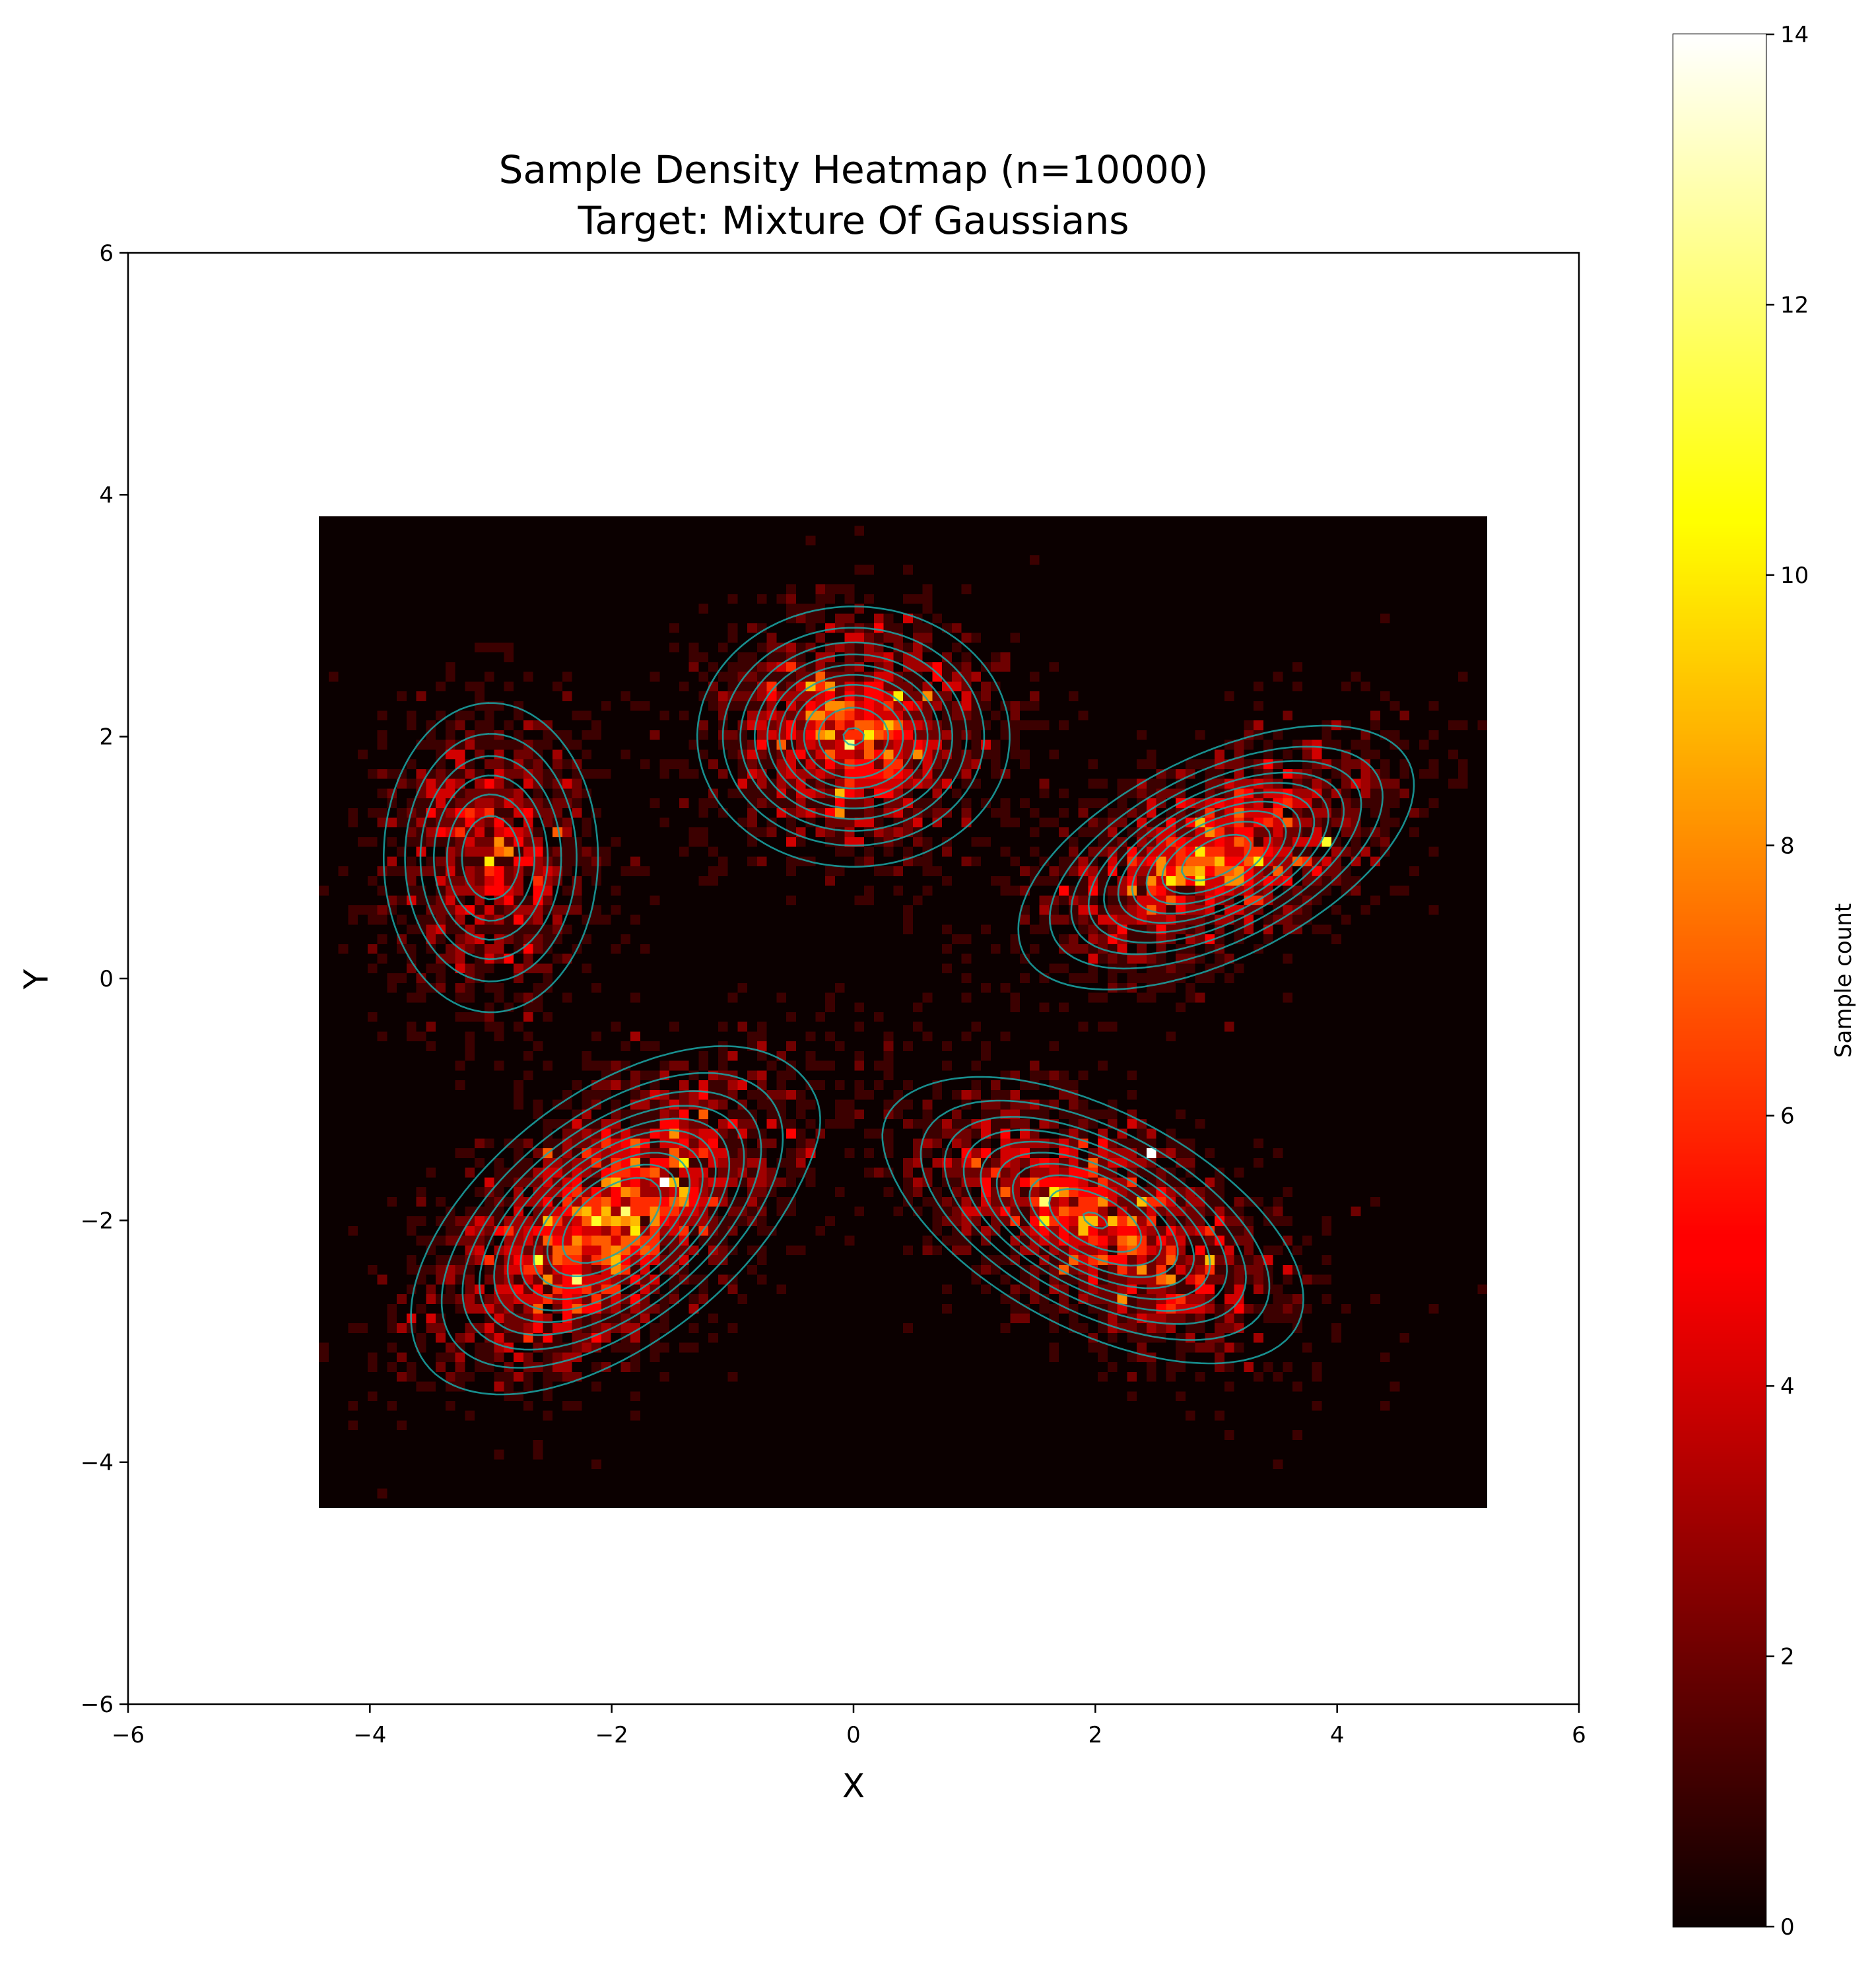  I want to click on colorbar-tick-label: 0, so click(1787, 1927).